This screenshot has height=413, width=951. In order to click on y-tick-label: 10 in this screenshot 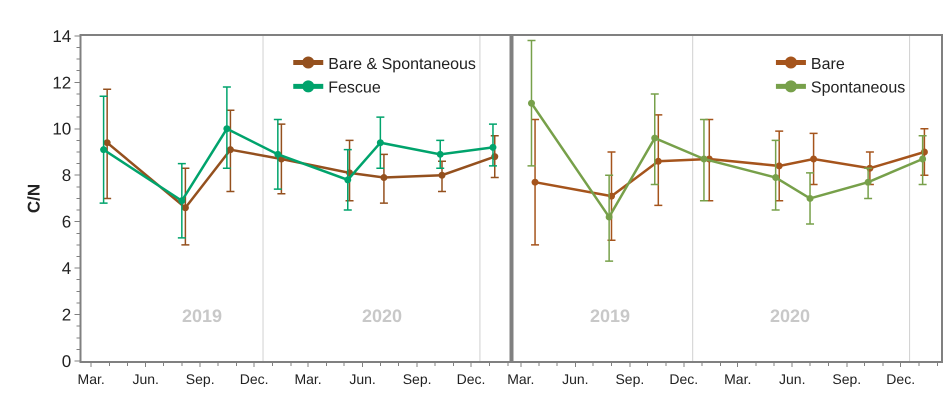, I will do `click(62, 129)`.